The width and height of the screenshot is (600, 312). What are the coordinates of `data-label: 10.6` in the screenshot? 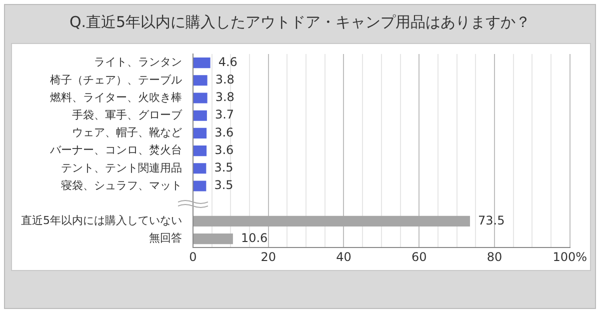 It's located at (254, 237).